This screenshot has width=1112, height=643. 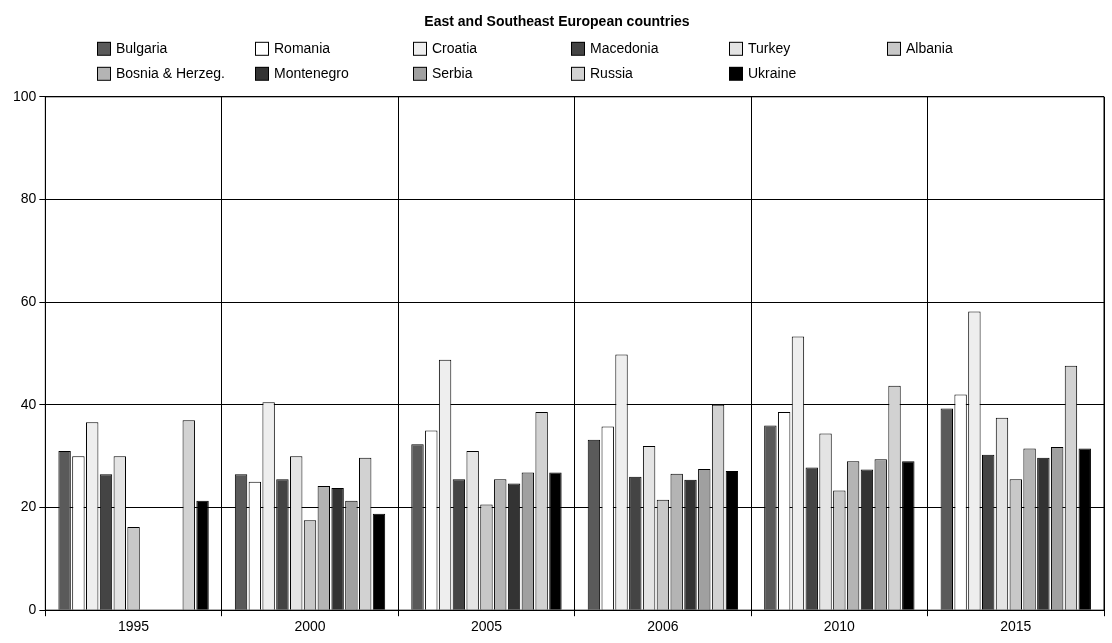 I want to click on legend-label: Bulgaria, so click(x=142, y=47).